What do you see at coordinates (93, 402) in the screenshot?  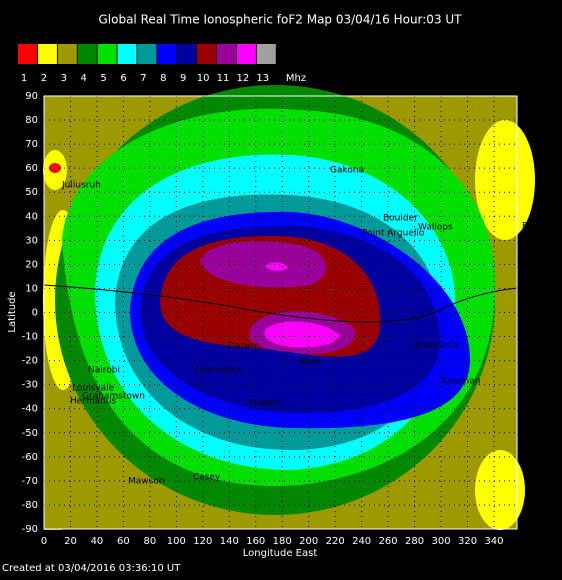 I see `station-label: Hermanus` at bounding box center [93, 402].